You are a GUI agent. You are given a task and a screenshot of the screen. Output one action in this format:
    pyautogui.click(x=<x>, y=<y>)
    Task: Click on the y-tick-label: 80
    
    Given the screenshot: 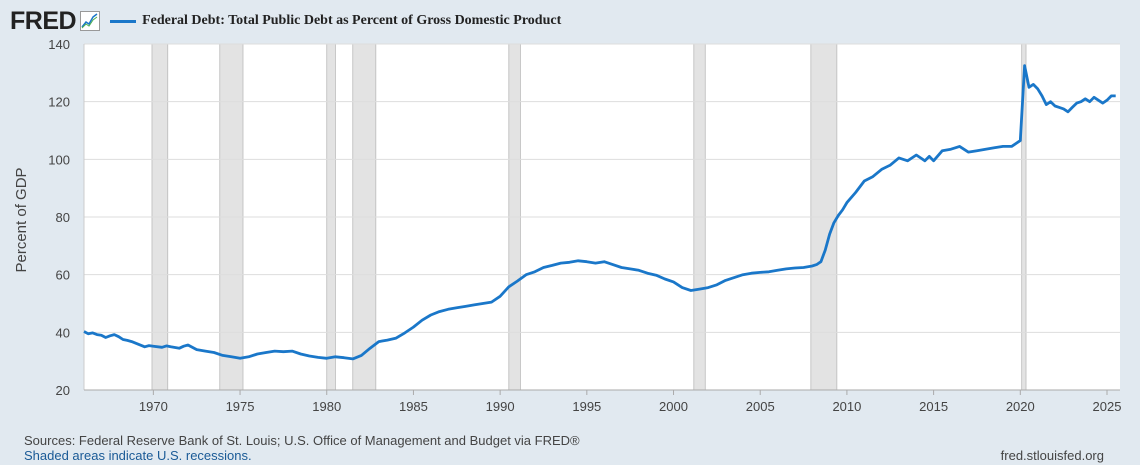 What is the action you would take?
    pyautogui.click(x=63, y=217)
    